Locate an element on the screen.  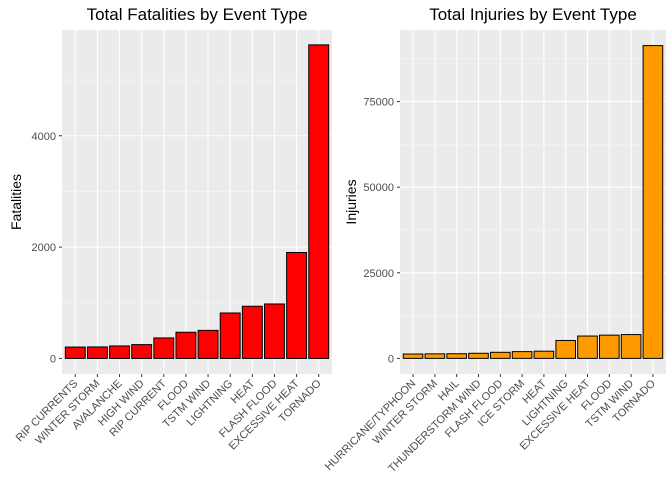
injuries-y-axis-title: Injuries is located at coordinates (351, 201).